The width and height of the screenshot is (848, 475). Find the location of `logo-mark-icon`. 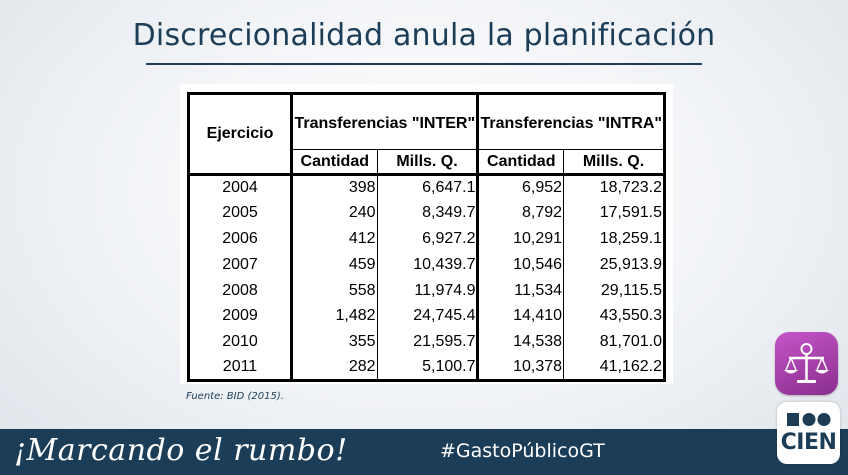

logo-mark-icon is located at coordinates (809, 419).